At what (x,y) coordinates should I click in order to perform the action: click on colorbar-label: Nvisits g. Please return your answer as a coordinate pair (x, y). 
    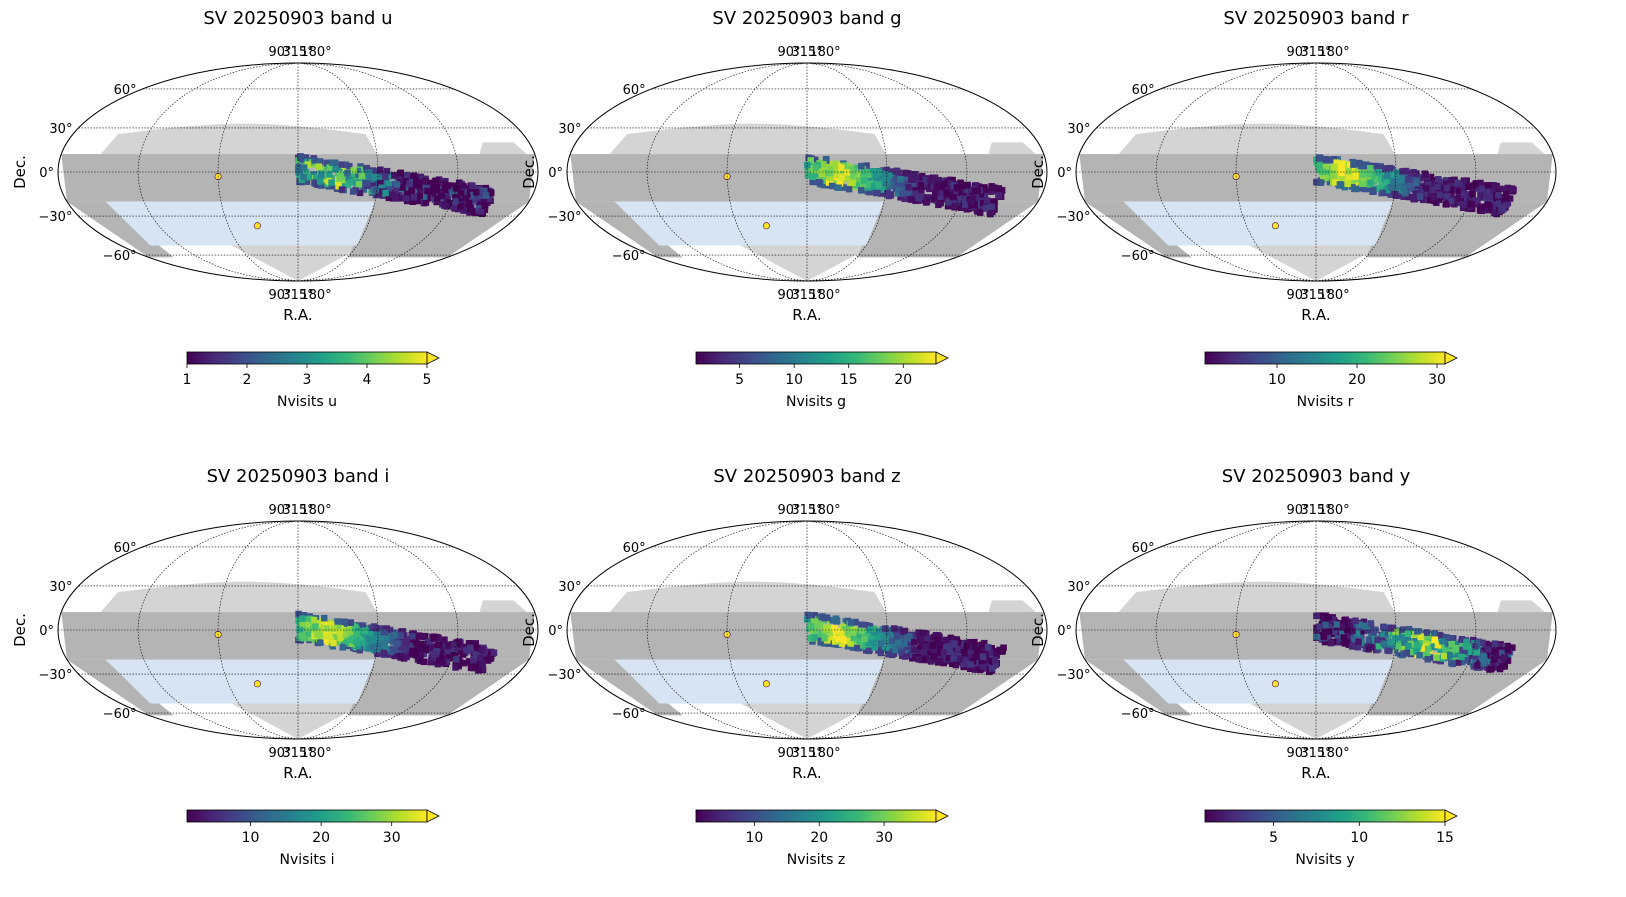
    Looking at the image, I should click on (816, 402).